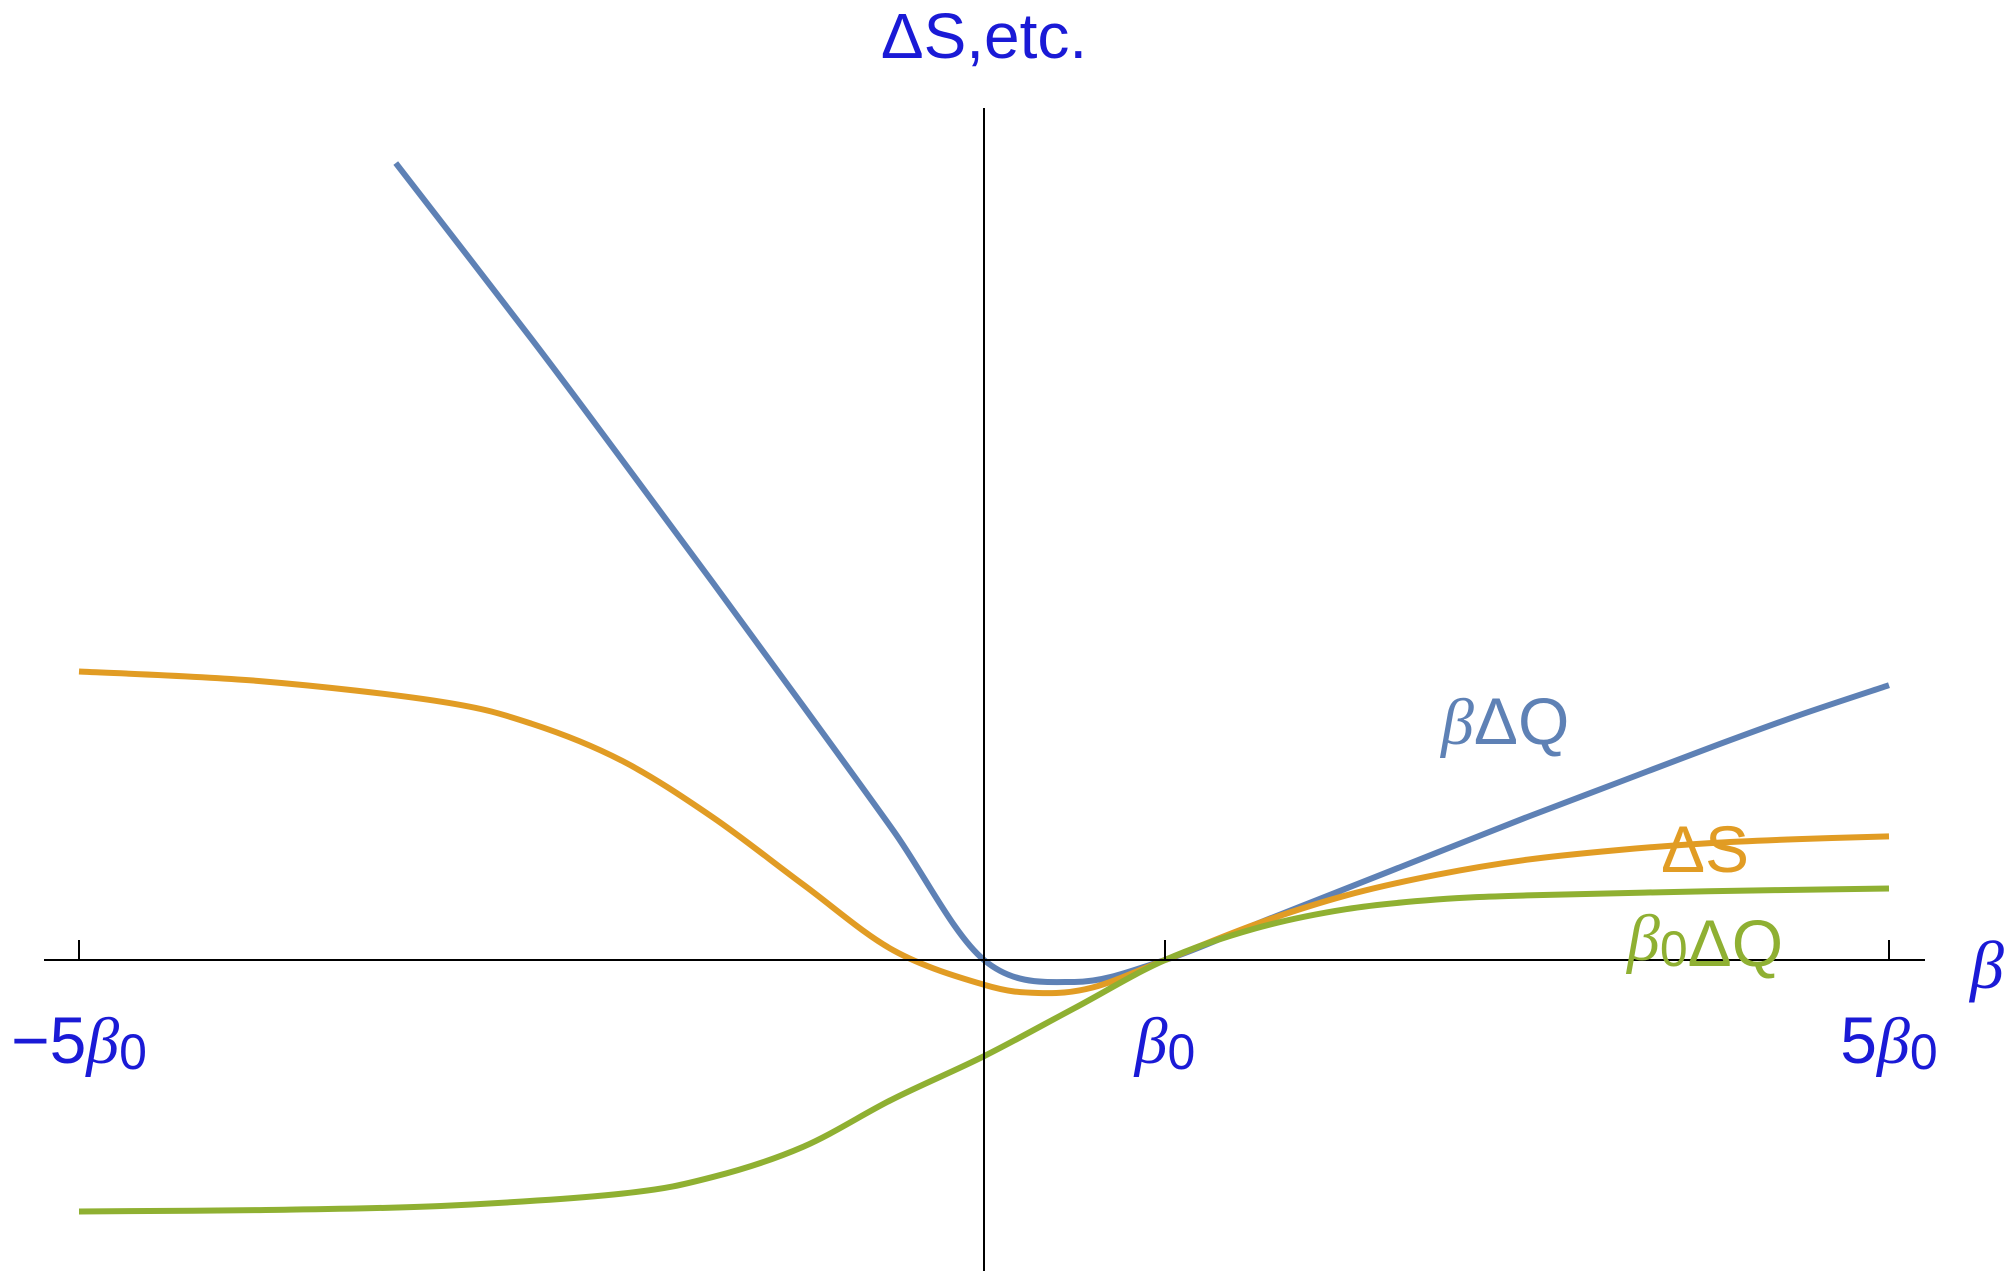 The image size is (2016, 1271). Describe the element at coordinates (1611, 832) in the screenshot. I see `series-labels: βΔQ ΔS β0ΔQ` at that location.